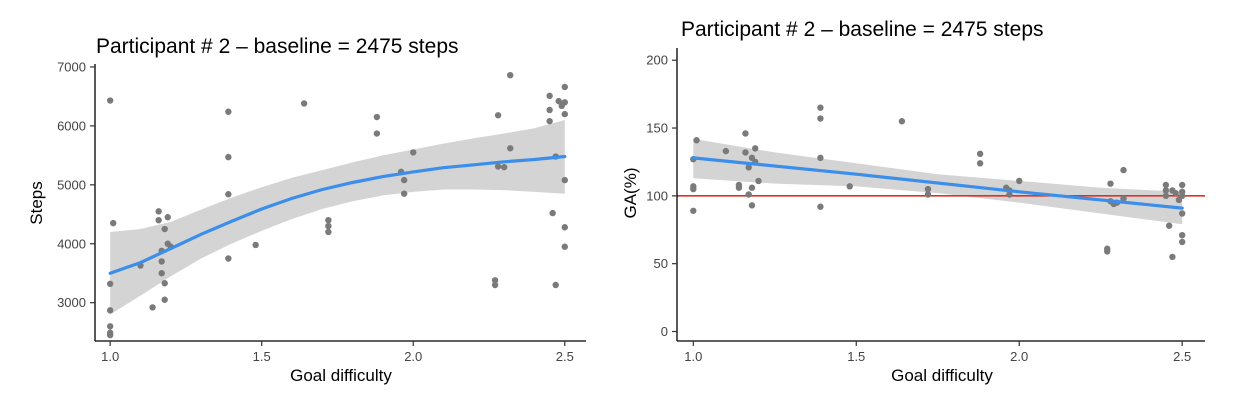 Image resolution: width=1240 pixels, height=414 pixels. Describe the element at coordinates (661, 263) in the screenshot. I see `y-tick-label: 50` at that location.